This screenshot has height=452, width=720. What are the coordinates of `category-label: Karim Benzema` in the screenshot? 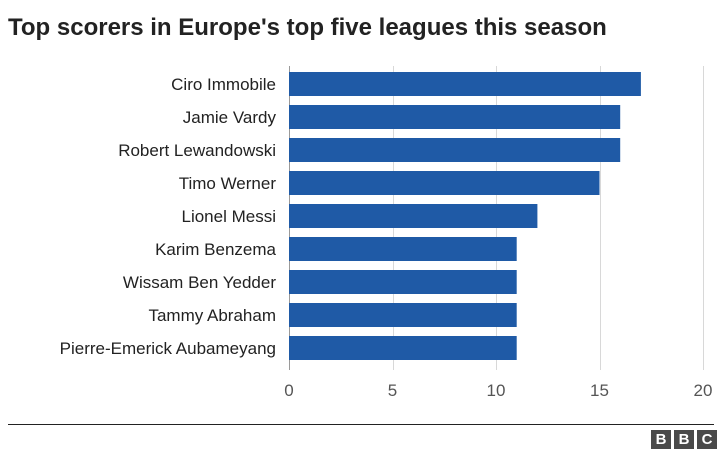 It's located at (215, 249).